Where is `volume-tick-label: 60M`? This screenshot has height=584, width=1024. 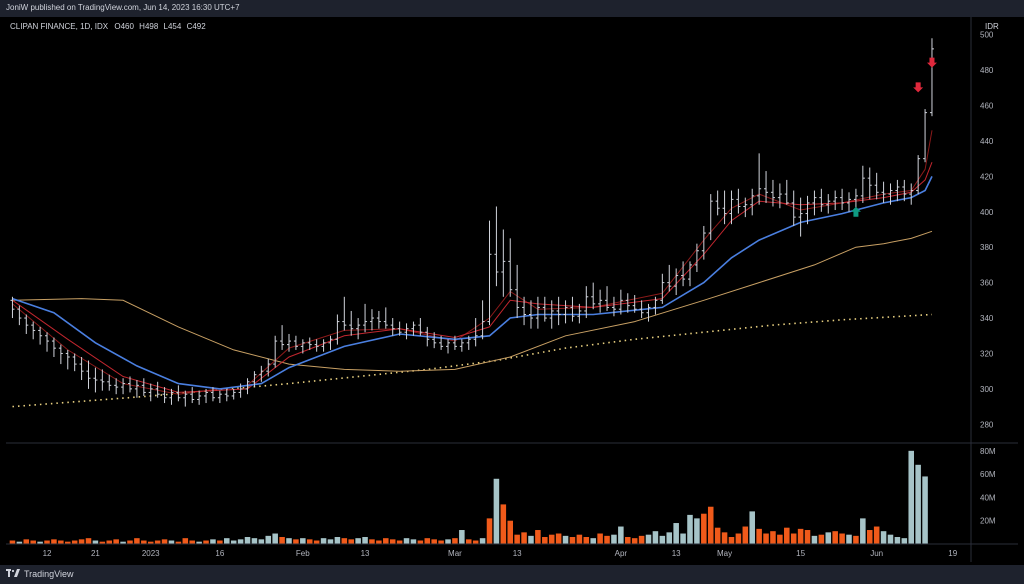
volume-tick-label: 60M is located at coordinates (988, 474).